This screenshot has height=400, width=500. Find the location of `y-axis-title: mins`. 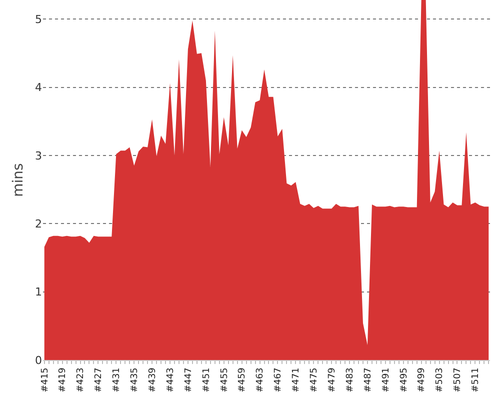

y-axis-title: mins is located at coordinates (18, 180).